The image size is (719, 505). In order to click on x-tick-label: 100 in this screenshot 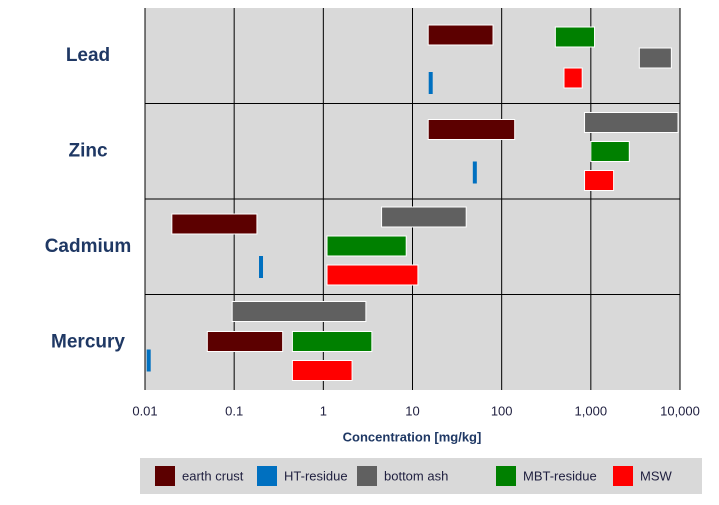, I will do `click(502, 410)`.